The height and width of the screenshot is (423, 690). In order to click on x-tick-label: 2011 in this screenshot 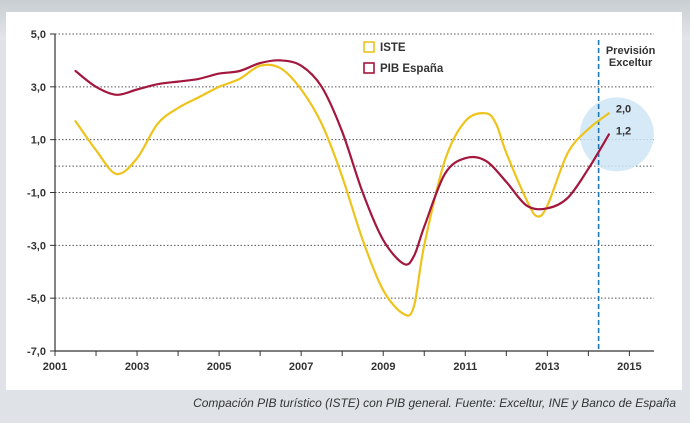, I will do `click(465, 367)`.